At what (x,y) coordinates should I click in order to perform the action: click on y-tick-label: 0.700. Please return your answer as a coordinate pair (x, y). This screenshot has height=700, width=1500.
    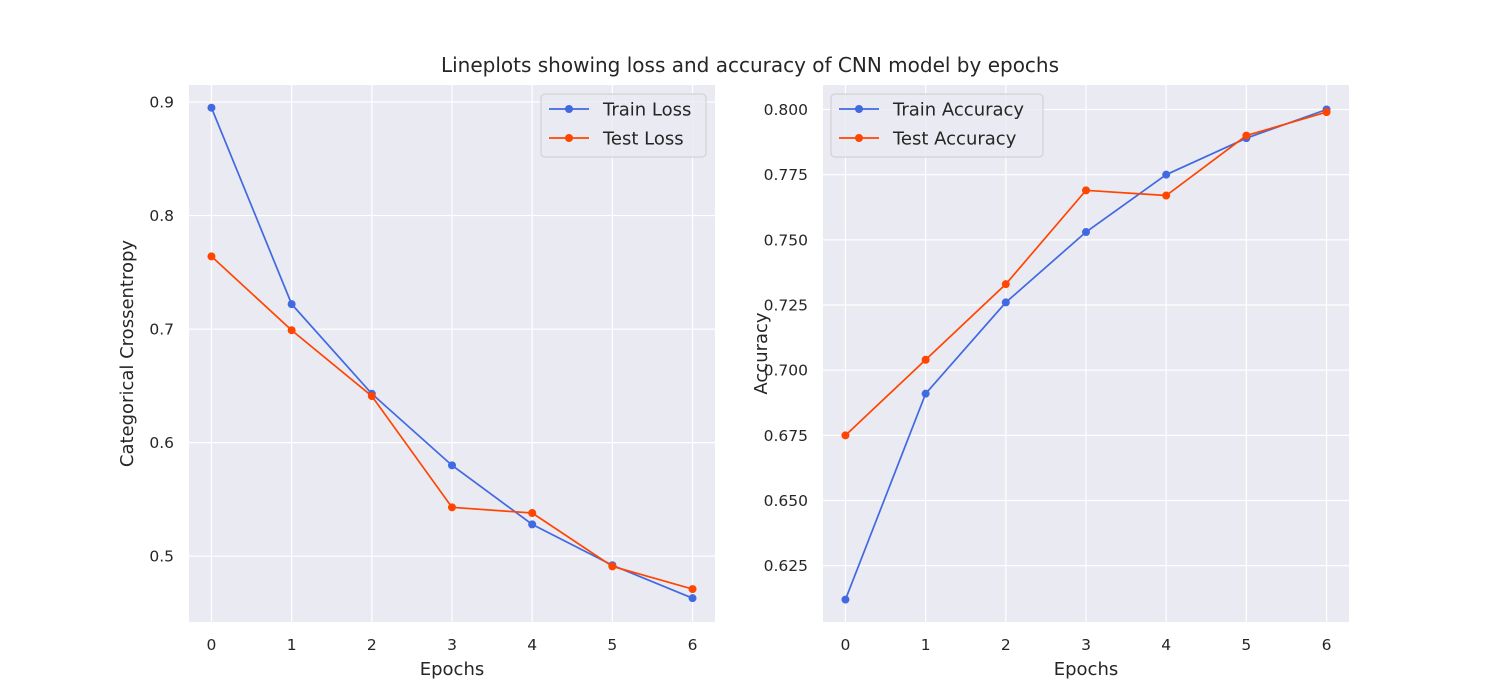
    Looking at the image, I should click on (786, 371).